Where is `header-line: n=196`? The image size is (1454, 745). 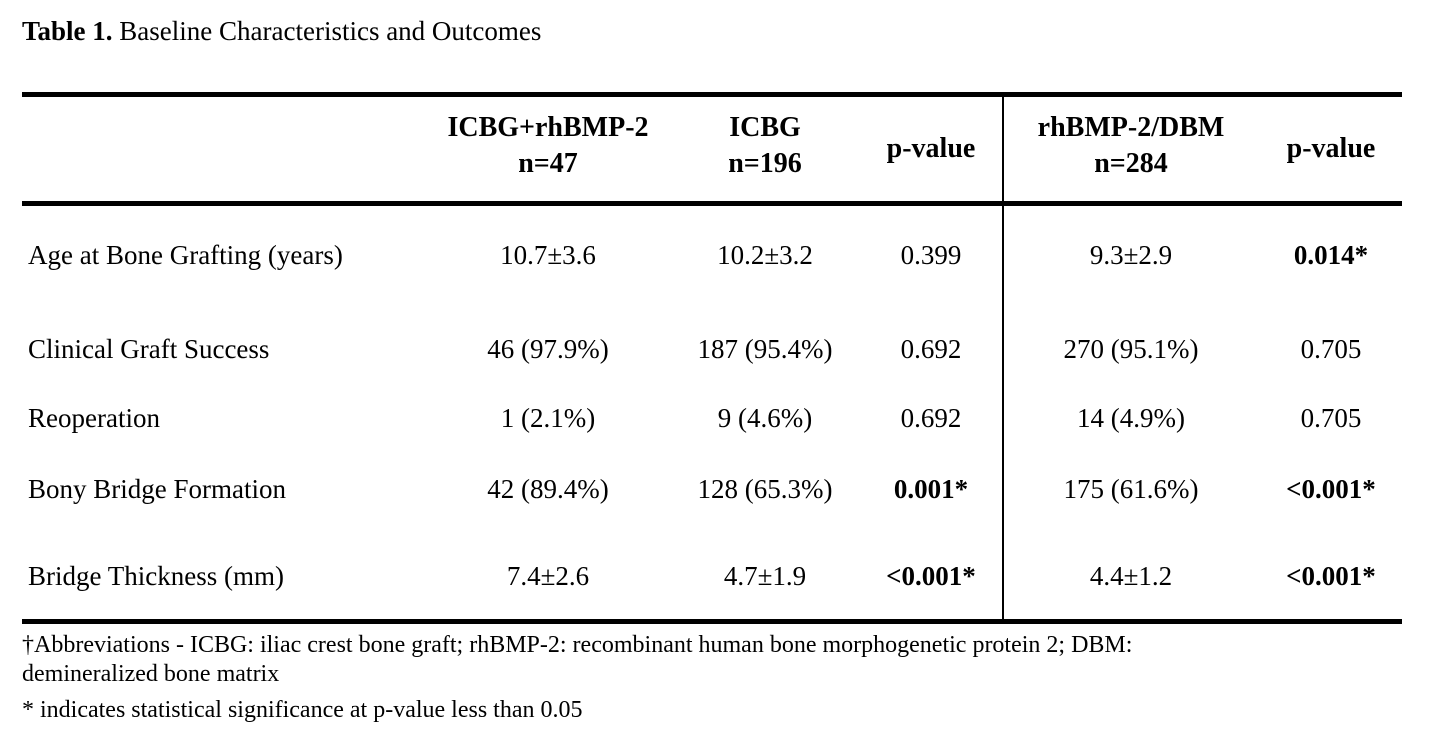 header-line: n=196 is located at coordinates (765, 163).